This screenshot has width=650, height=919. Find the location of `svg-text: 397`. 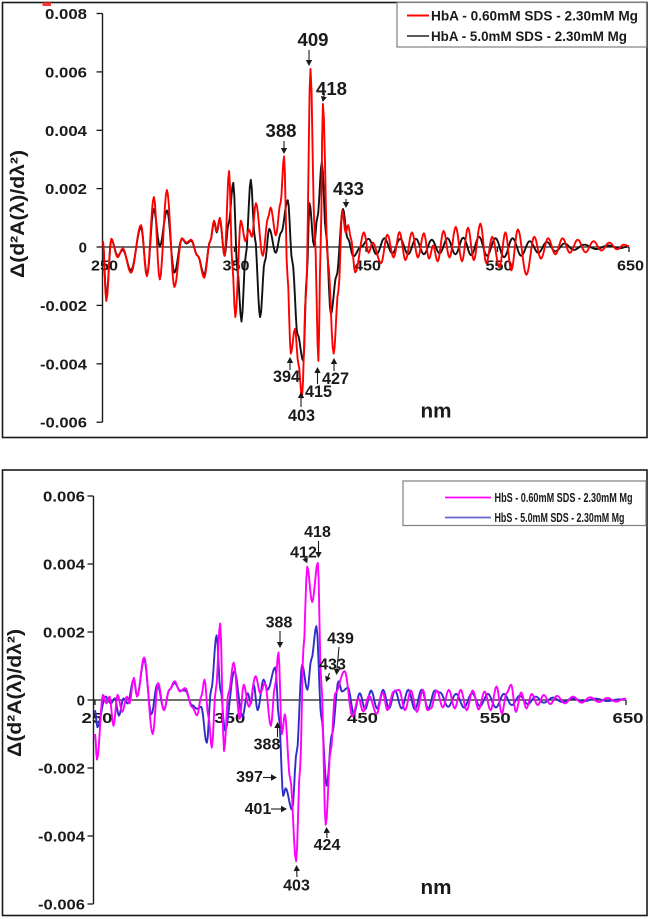

svg-text: 397 is located at coordinates (249, 777).